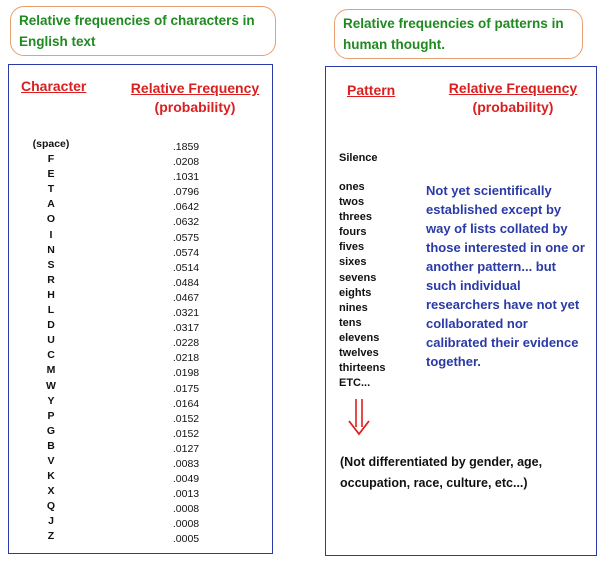 Image resolution: width=599 pixels, height=561 pixels. What do you see at coordinates (513, 107) in the screenshot?
I see `header-freq-line2-right: (probability)` at bounding box center [513, 107].